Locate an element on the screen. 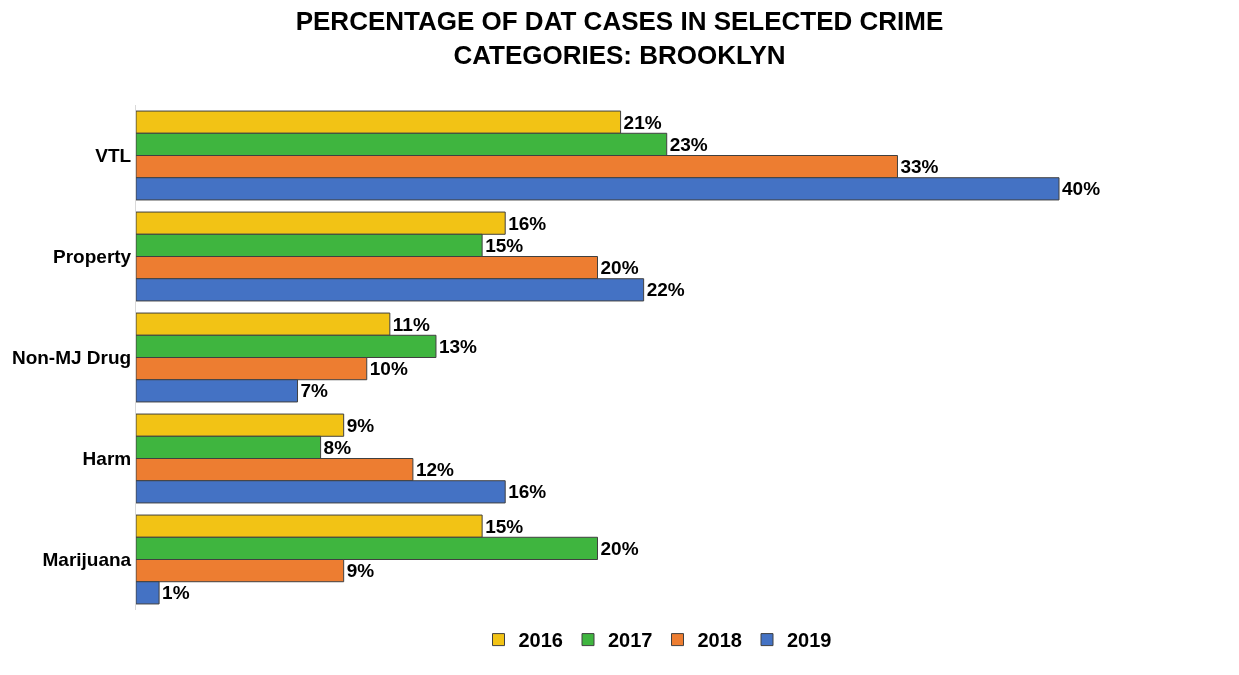 The width and height of the screenshot is (1239, 675). legend-label: 2017 is located at coordinates (630, 640).